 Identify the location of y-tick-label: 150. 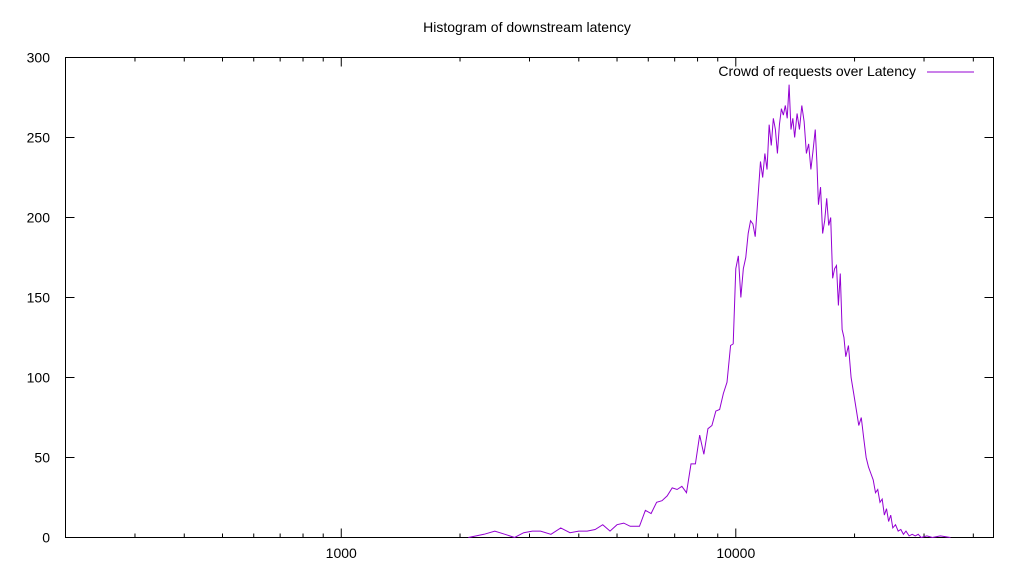
(39, 298).